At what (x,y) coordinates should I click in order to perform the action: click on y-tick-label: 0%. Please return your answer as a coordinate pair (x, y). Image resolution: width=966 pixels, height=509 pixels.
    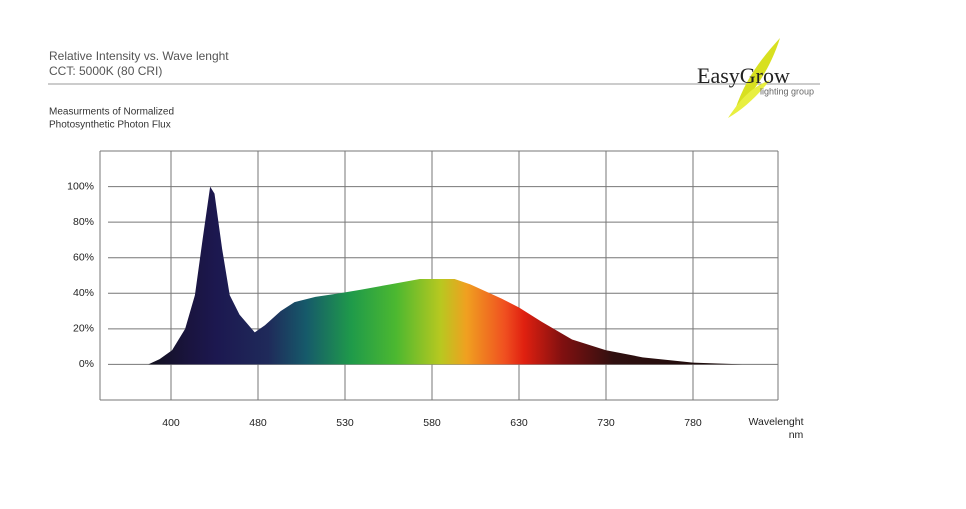
    Looking at the image, I should click on (86, 364).